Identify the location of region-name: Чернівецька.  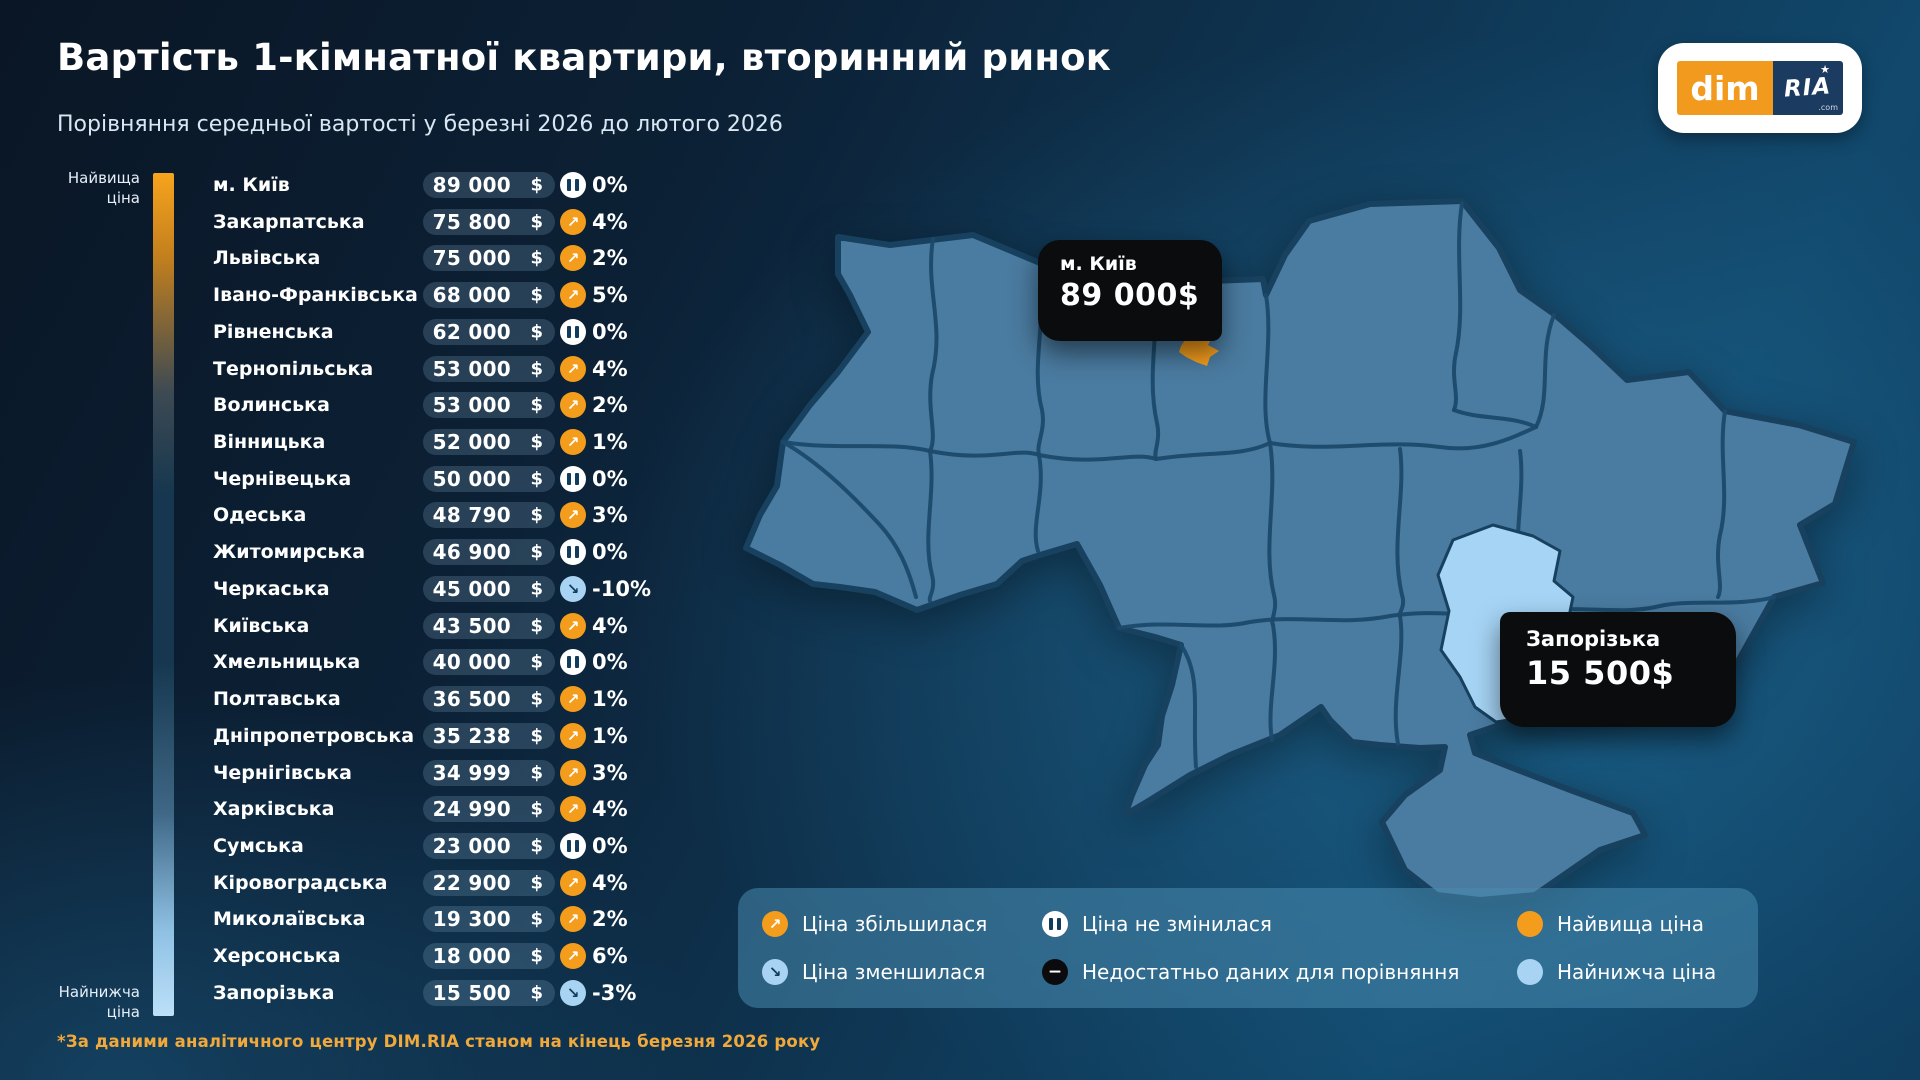
(282, 478).